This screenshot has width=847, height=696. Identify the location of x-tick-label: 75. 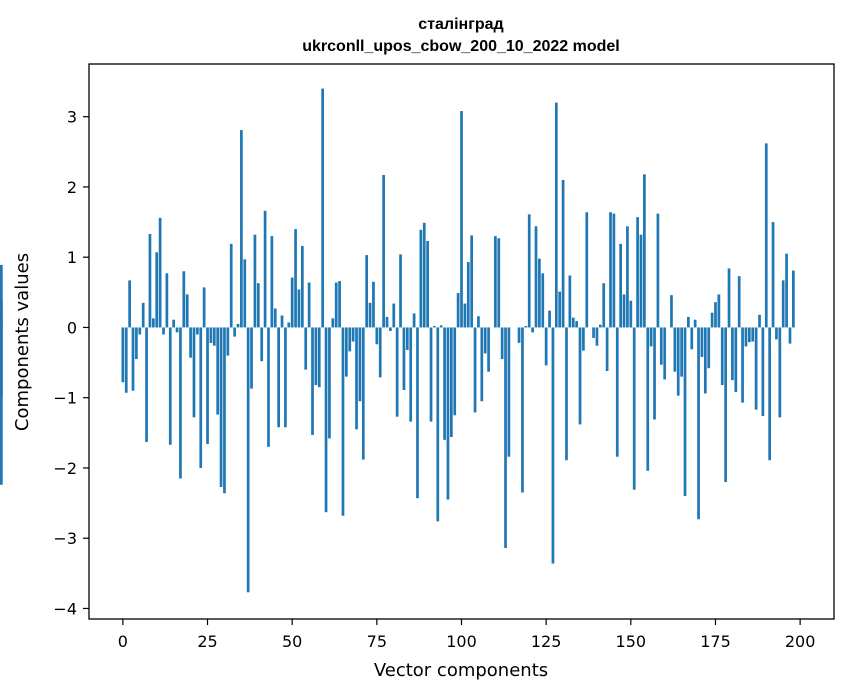
(377, 641).